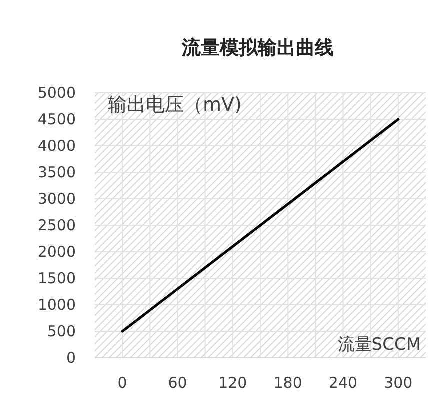  Describe the element at coordinates (257, 48) in the screenshot. I see `chart-title: 流量模拟输出曲线` at that location.